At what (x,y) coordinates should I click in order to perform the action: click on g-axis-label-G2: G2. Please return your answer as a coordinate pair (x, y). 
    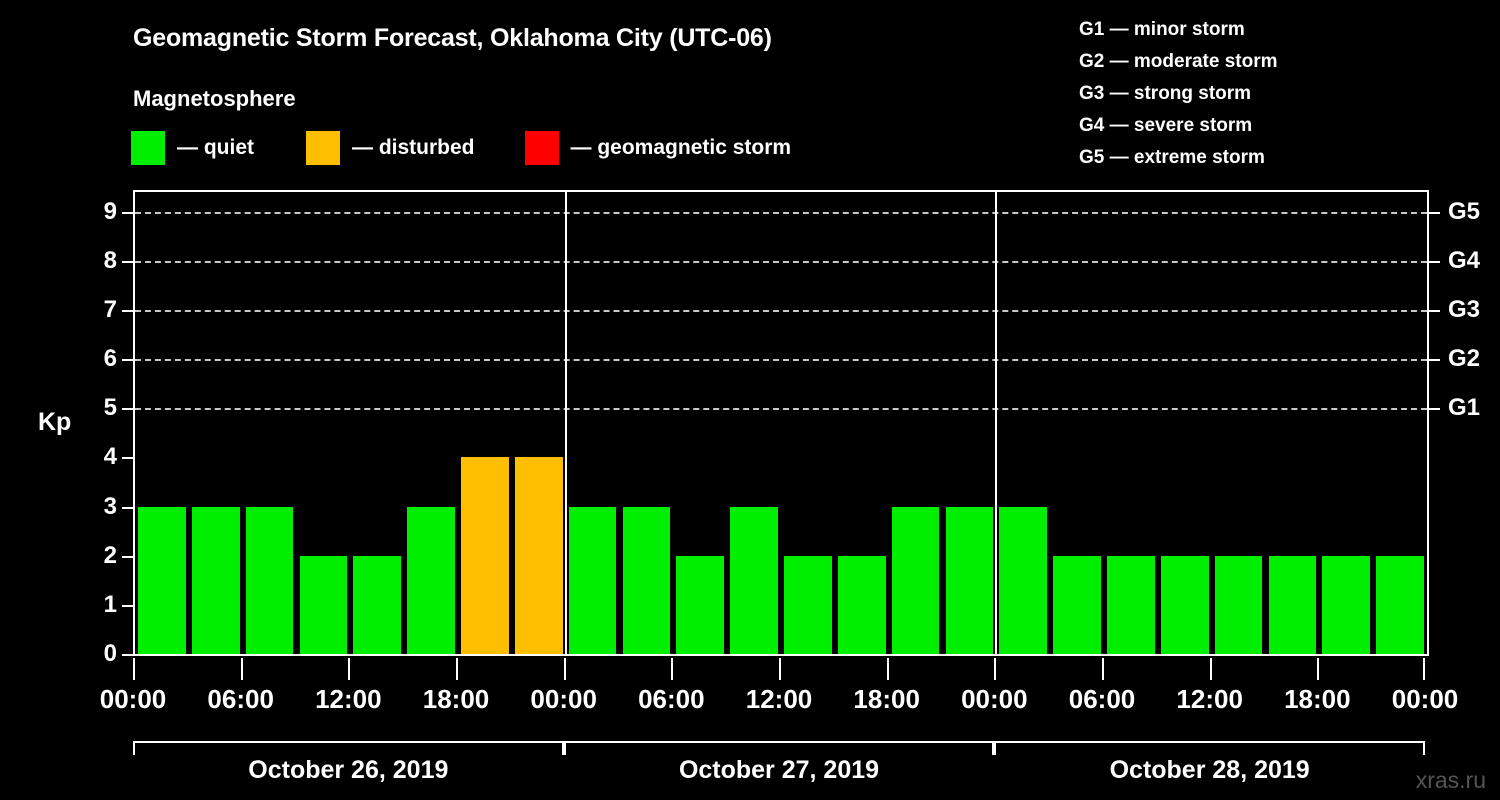
    Looking at the image, I should click on (1464, 359).